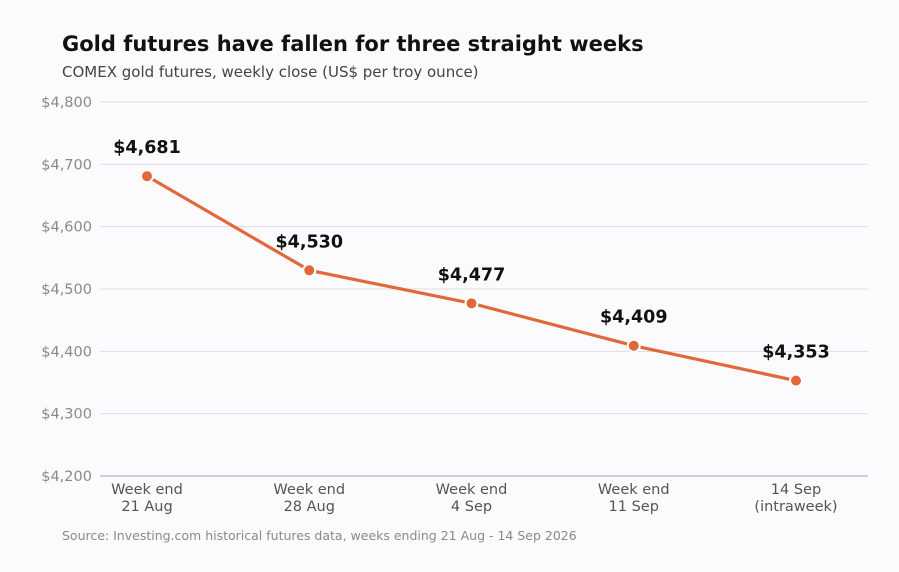  Describe the element at coordinates (66, 477) in the screenshot. I see `y-tick-label: $4,200` at that location.